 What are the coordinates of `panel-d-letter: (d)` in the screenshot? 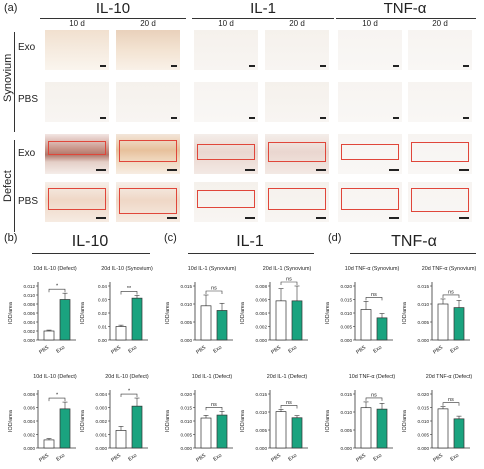 It's located at (335, 238).